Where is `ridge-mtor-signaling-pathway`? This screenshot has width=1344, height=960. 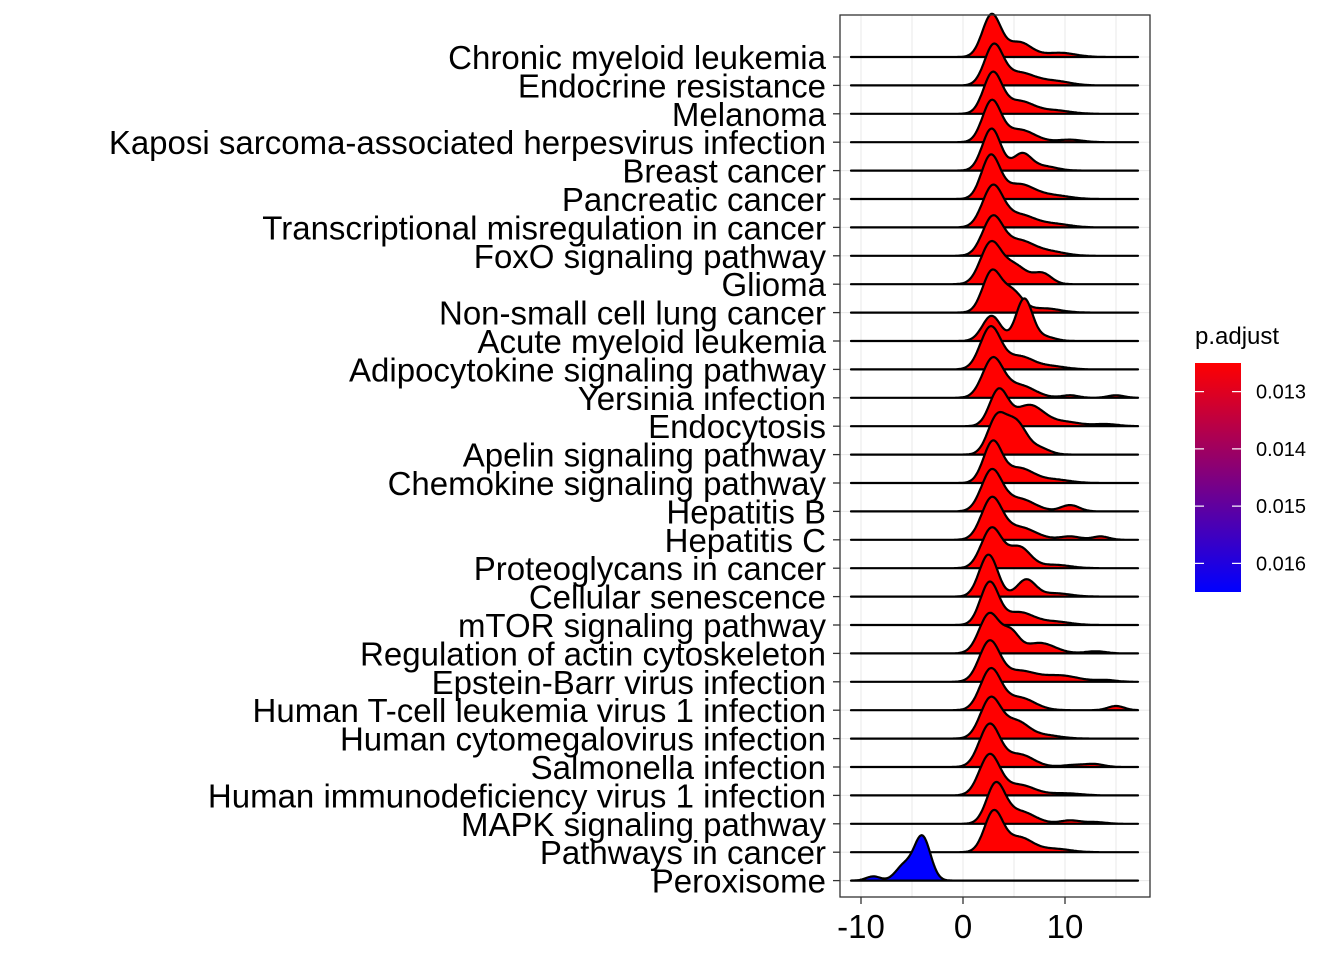
ridge-mtor-signaling-pathway is located at coordinates (994, 603).